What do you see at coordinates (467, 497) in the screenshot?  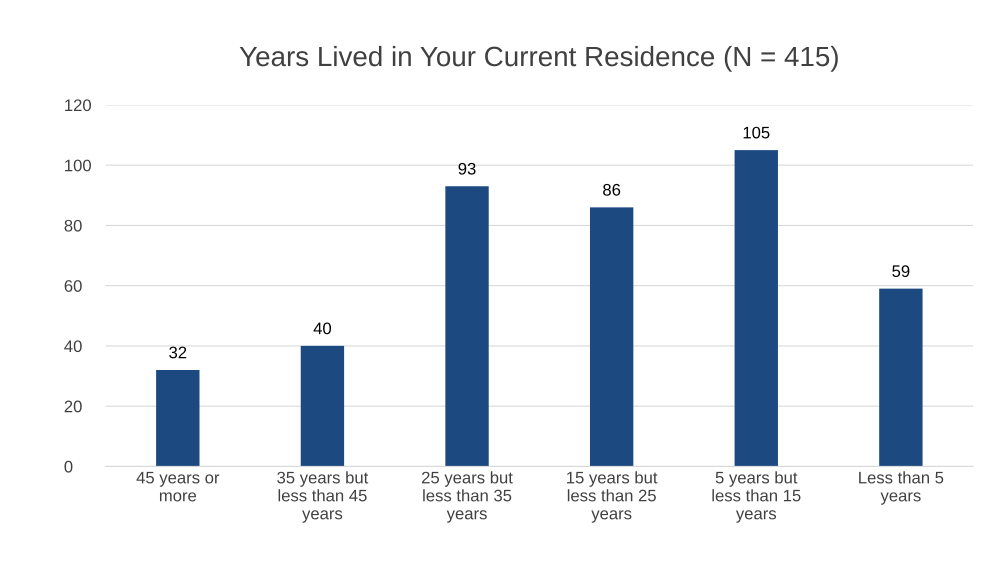 I see `x-tick-label: 25 years but less than 35 years` at bounding box center [467, 497].